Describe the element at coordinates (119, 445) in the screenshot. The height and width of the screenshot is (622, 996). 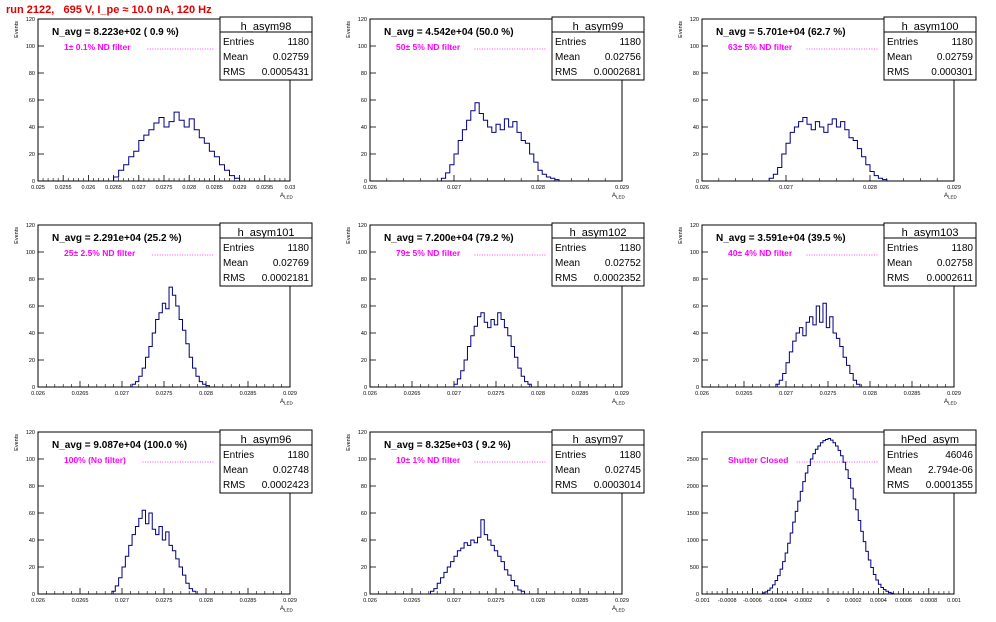
I see `histogram-title: N_avg = 9.087e+04 (100.0 %)` at that location.